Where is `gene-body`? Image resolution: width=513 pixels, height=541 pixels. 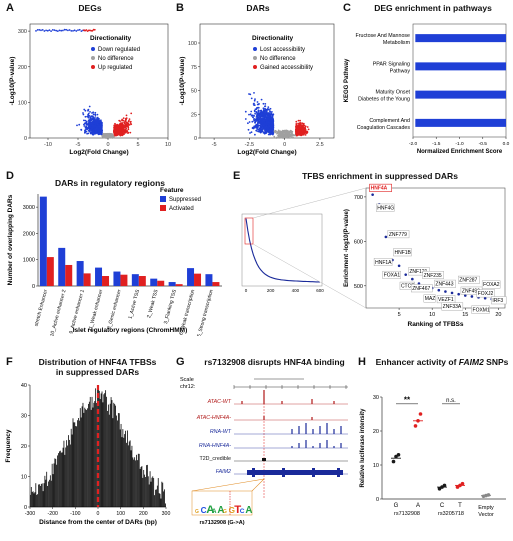
gene-body is located at coordinates (295, 472).